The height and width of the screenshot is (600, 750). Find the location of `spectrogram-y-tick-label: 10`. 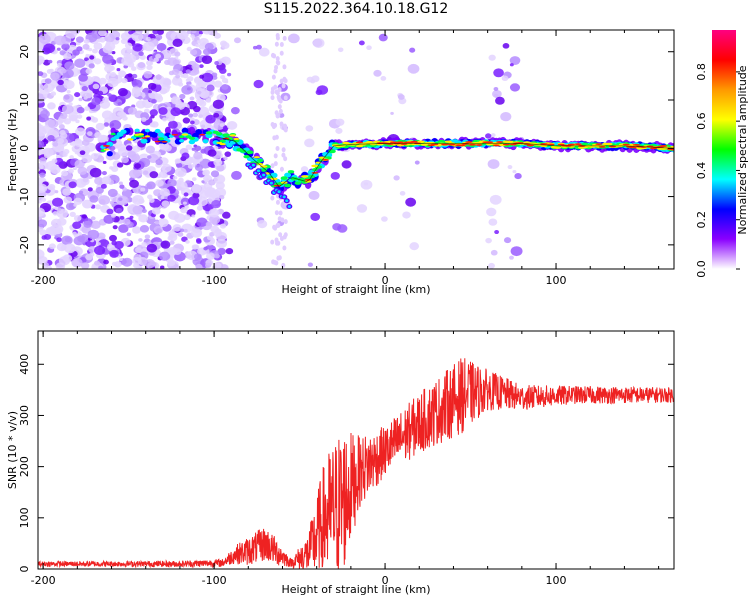

spectrogram-y-tick-label: 10 is located at coordinates (24, 100).